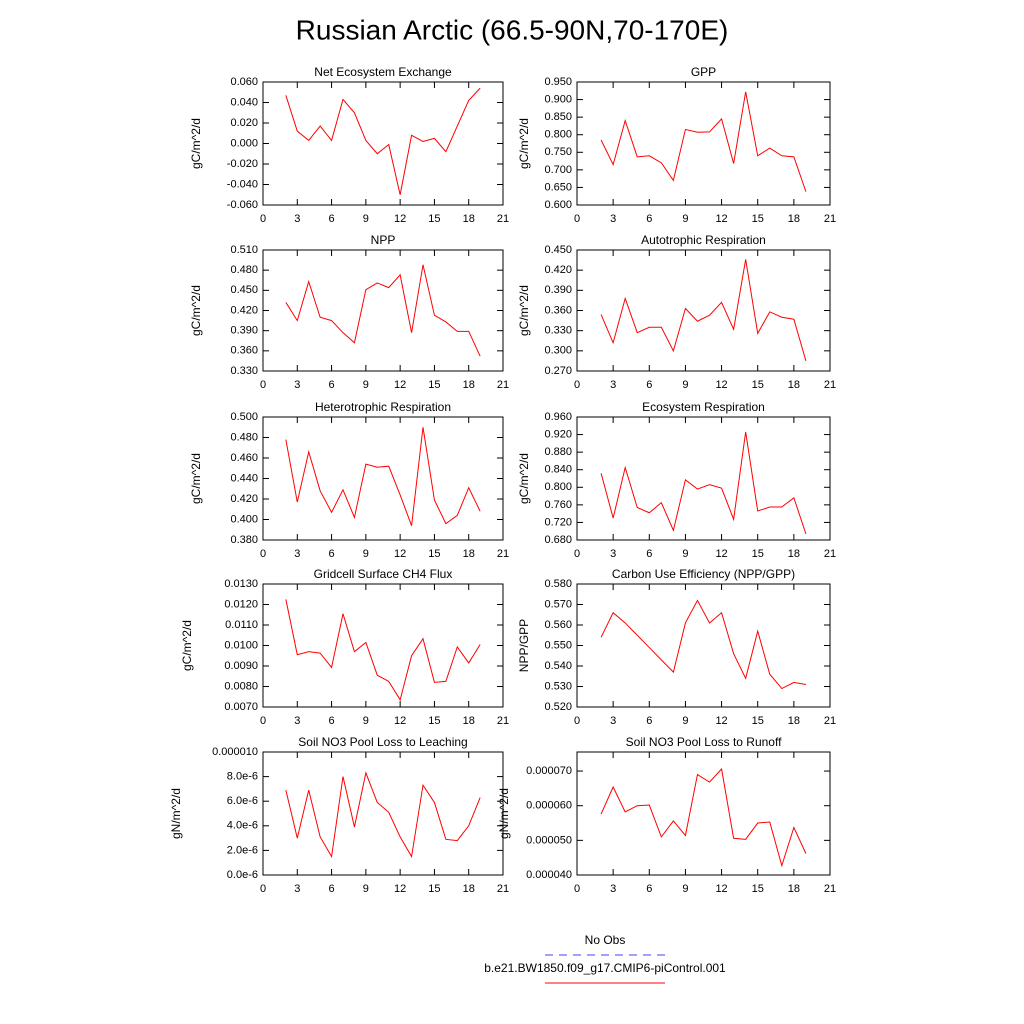  Describe the element at coordinates (241, 584) in the screenshot. I see `y-tick-label: 0.0130` at that location.